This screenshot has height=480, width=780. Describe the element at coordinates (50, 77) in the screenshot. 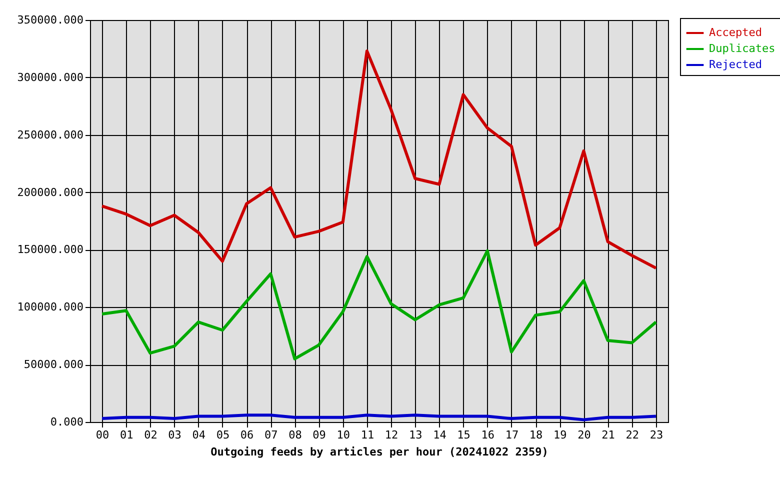

I see `y-tick-label: 300000.000` at that location.